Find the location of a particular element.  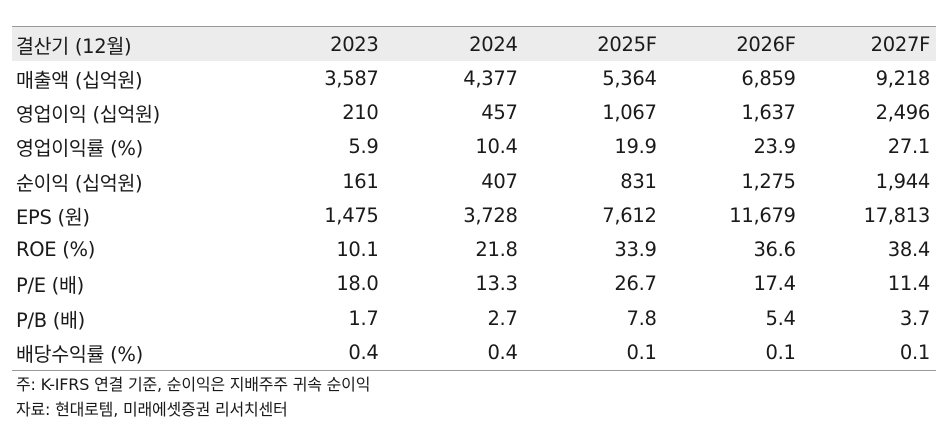

row-value: 38.4 is located at coordinates (909, 250).